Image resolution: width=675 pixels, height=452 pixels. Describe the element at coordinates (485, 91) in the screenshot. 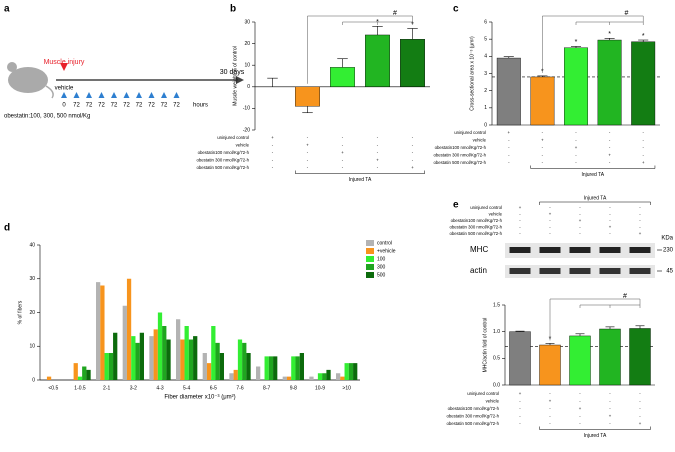

I see `y-tick-label: 2` at that location.